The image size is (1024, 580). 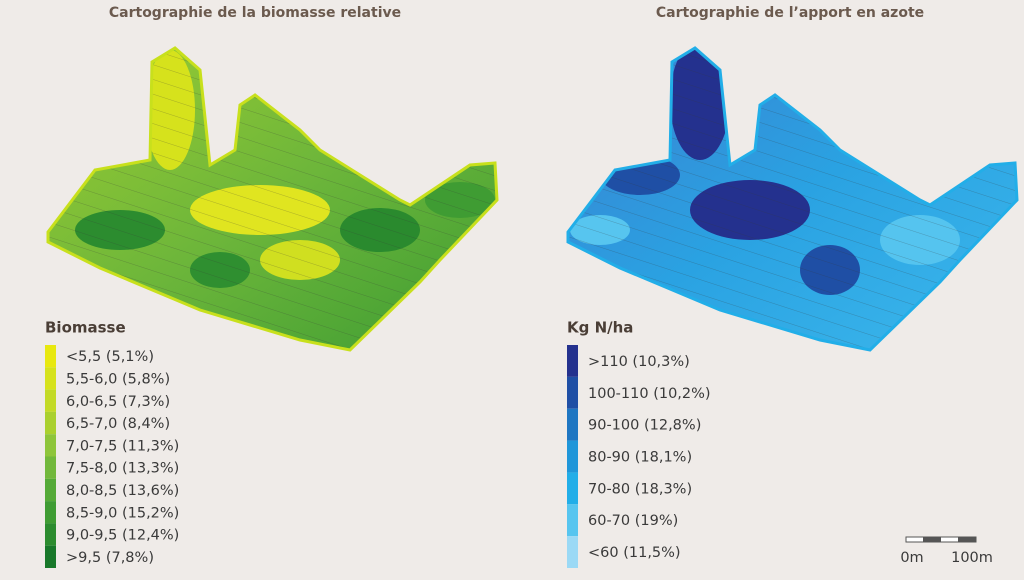 What do you see at coordinates (118, 402) in the screenshot?
I see `legend-label: 6,0-6,5 (7,3%)` at bounding box center [118, 402].